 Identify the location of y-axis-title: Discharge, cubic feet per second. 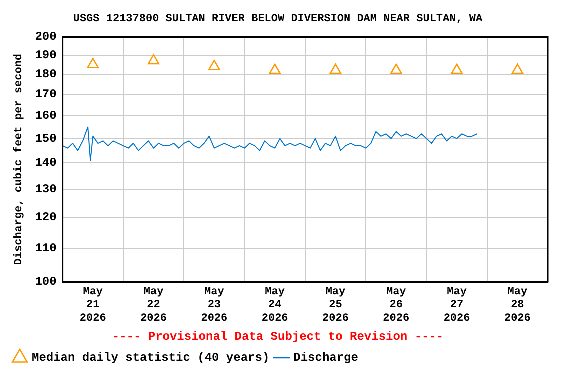
(19, 160).